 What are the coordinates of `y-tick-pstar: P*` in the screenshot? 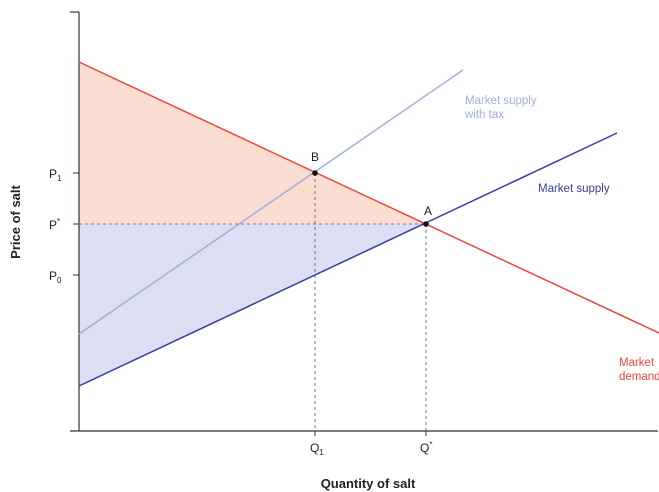 It's located at (54, 224).